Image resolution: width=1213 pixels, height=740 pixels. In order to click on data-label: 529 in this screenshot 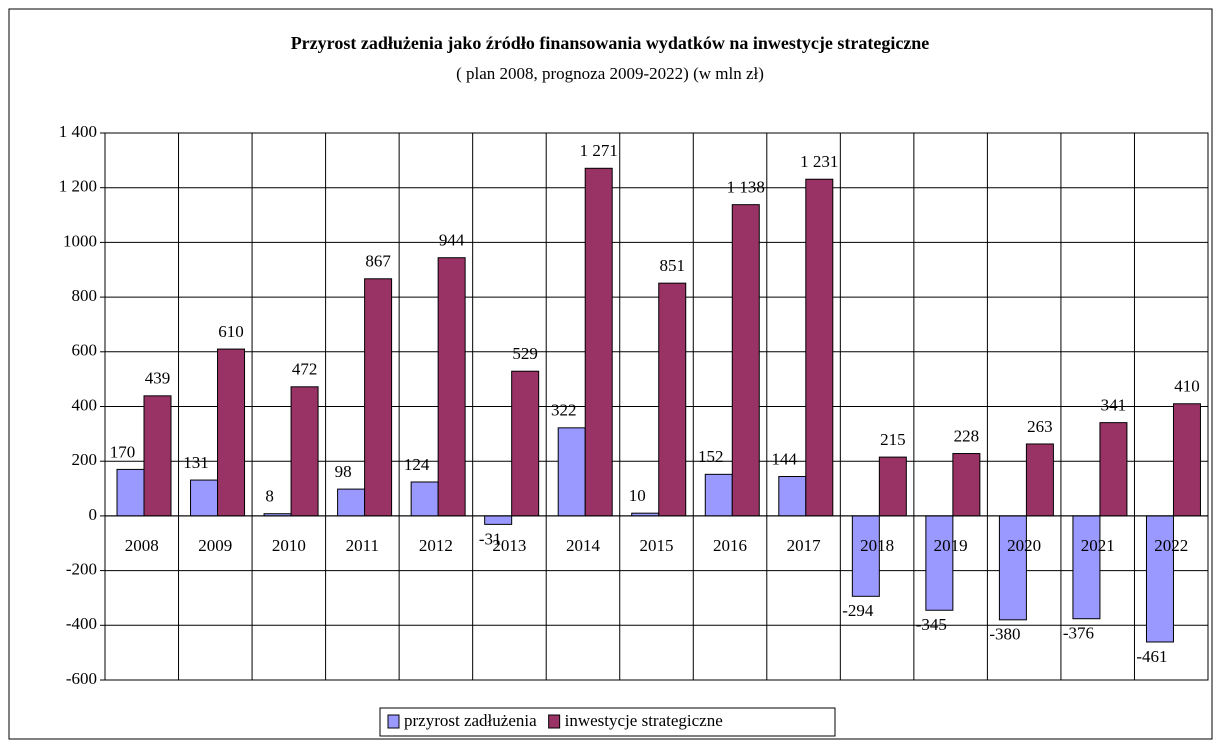, I will do `click(525, 353)`.